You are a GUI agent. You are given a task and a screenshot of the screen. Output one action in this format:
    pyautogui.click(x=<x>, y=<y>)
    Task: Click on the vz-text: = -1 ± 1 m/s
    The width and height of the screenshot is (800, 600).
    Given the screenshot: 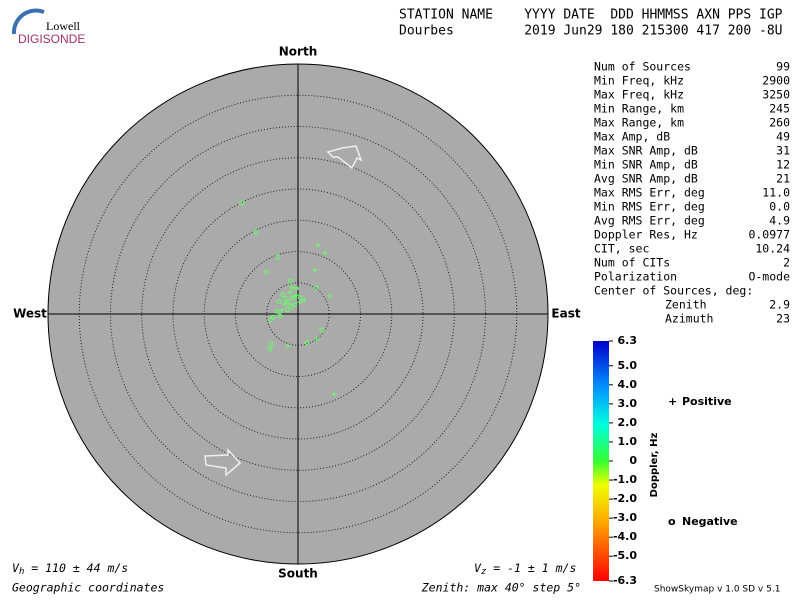 What is the action you would take?
    pyautogui.click(x=531, y=568)
    